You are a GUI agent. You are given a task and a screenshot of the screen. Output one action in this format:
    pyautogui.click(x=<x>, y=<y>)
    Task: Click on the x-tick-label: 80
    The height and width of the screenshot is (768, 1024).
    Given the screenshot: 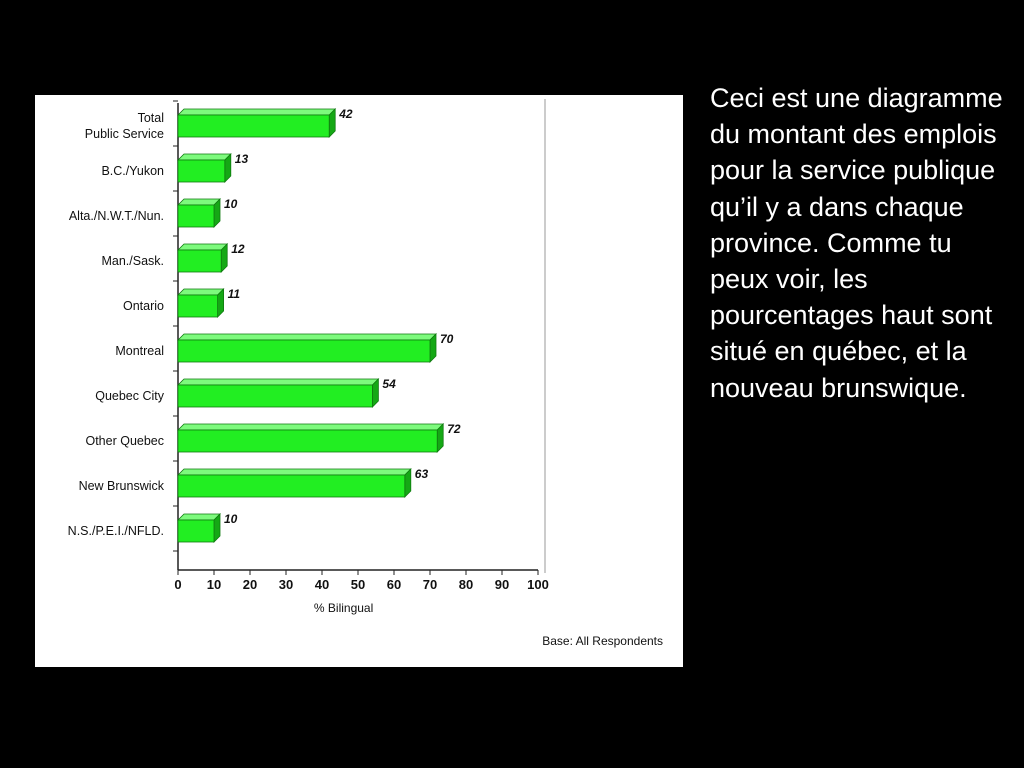 What is the action you would take?
    pyautogui.click(x=466, y=584)
    